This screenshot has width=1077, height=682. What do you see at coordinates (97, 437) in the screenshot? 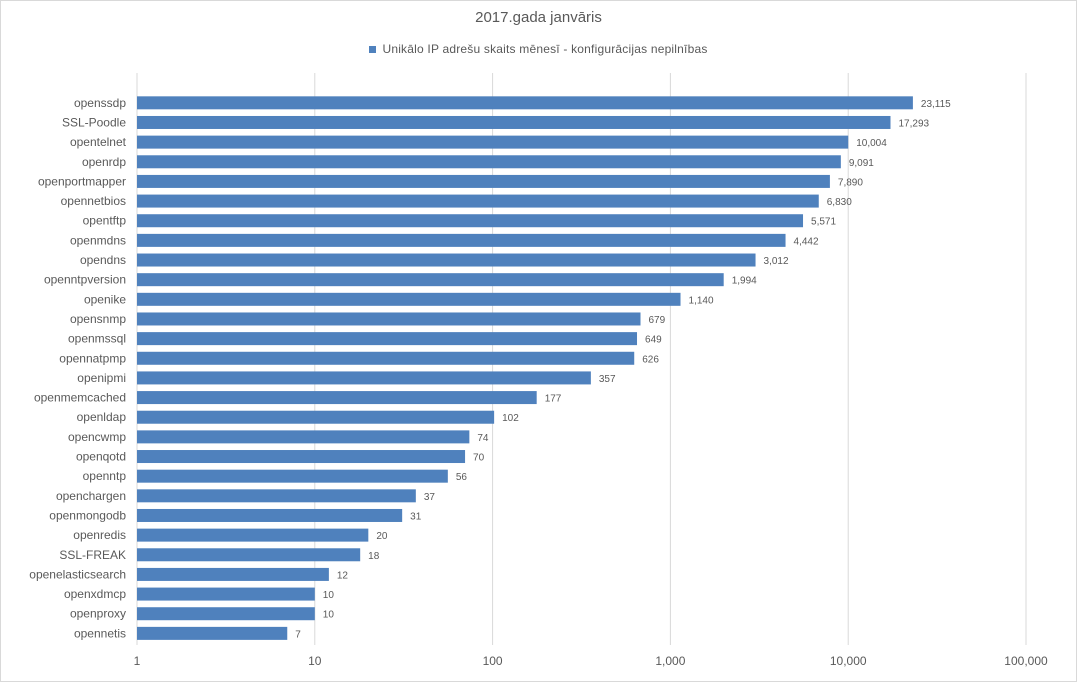
I see `category-label: opencwmp` at bounding box center [97, 437].